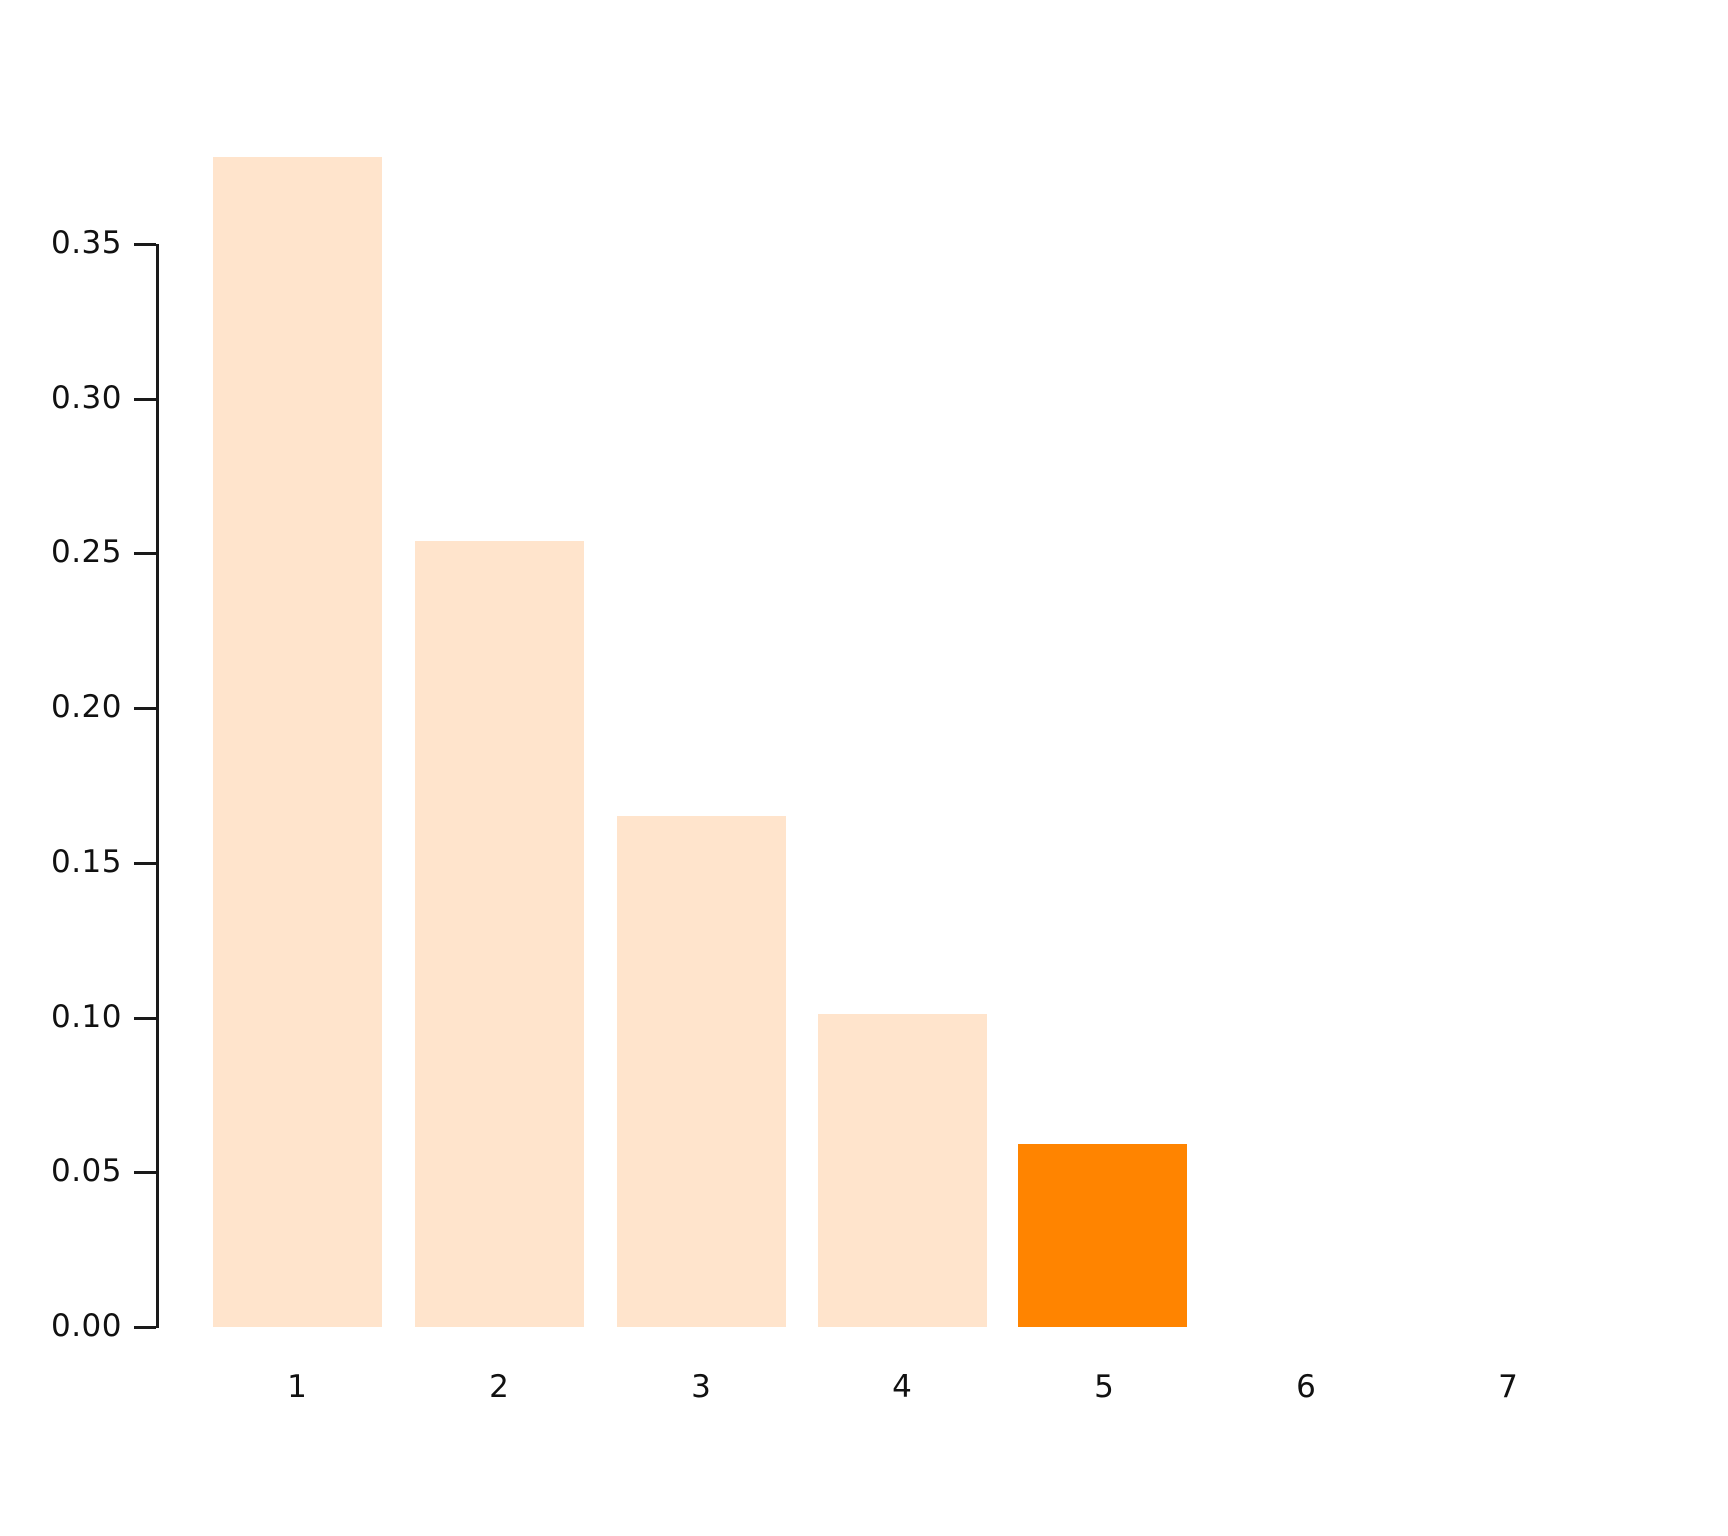 The height and width of the screenshot is (1536, 1728). I want to click on y-axis-tick-label: 0.20, so click(61, 707).